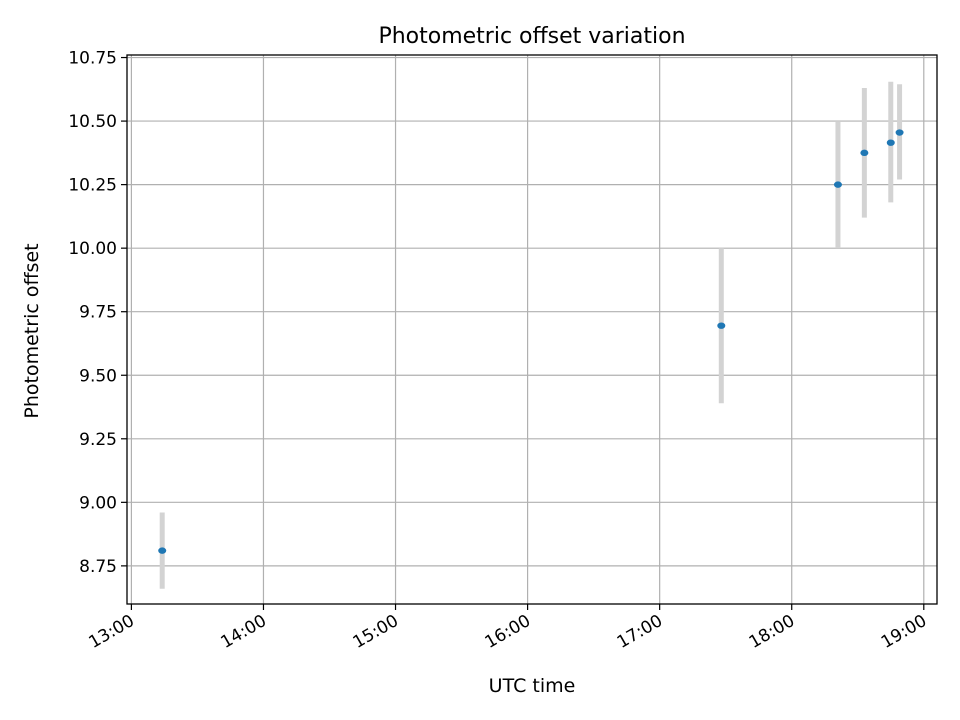 The height and width of the screenshot is (720, 960). What do you see at coordinates (32, 330) in the screenshot?
I see `y-axis-label: Photometric offset` at bounding box center [32, 330].